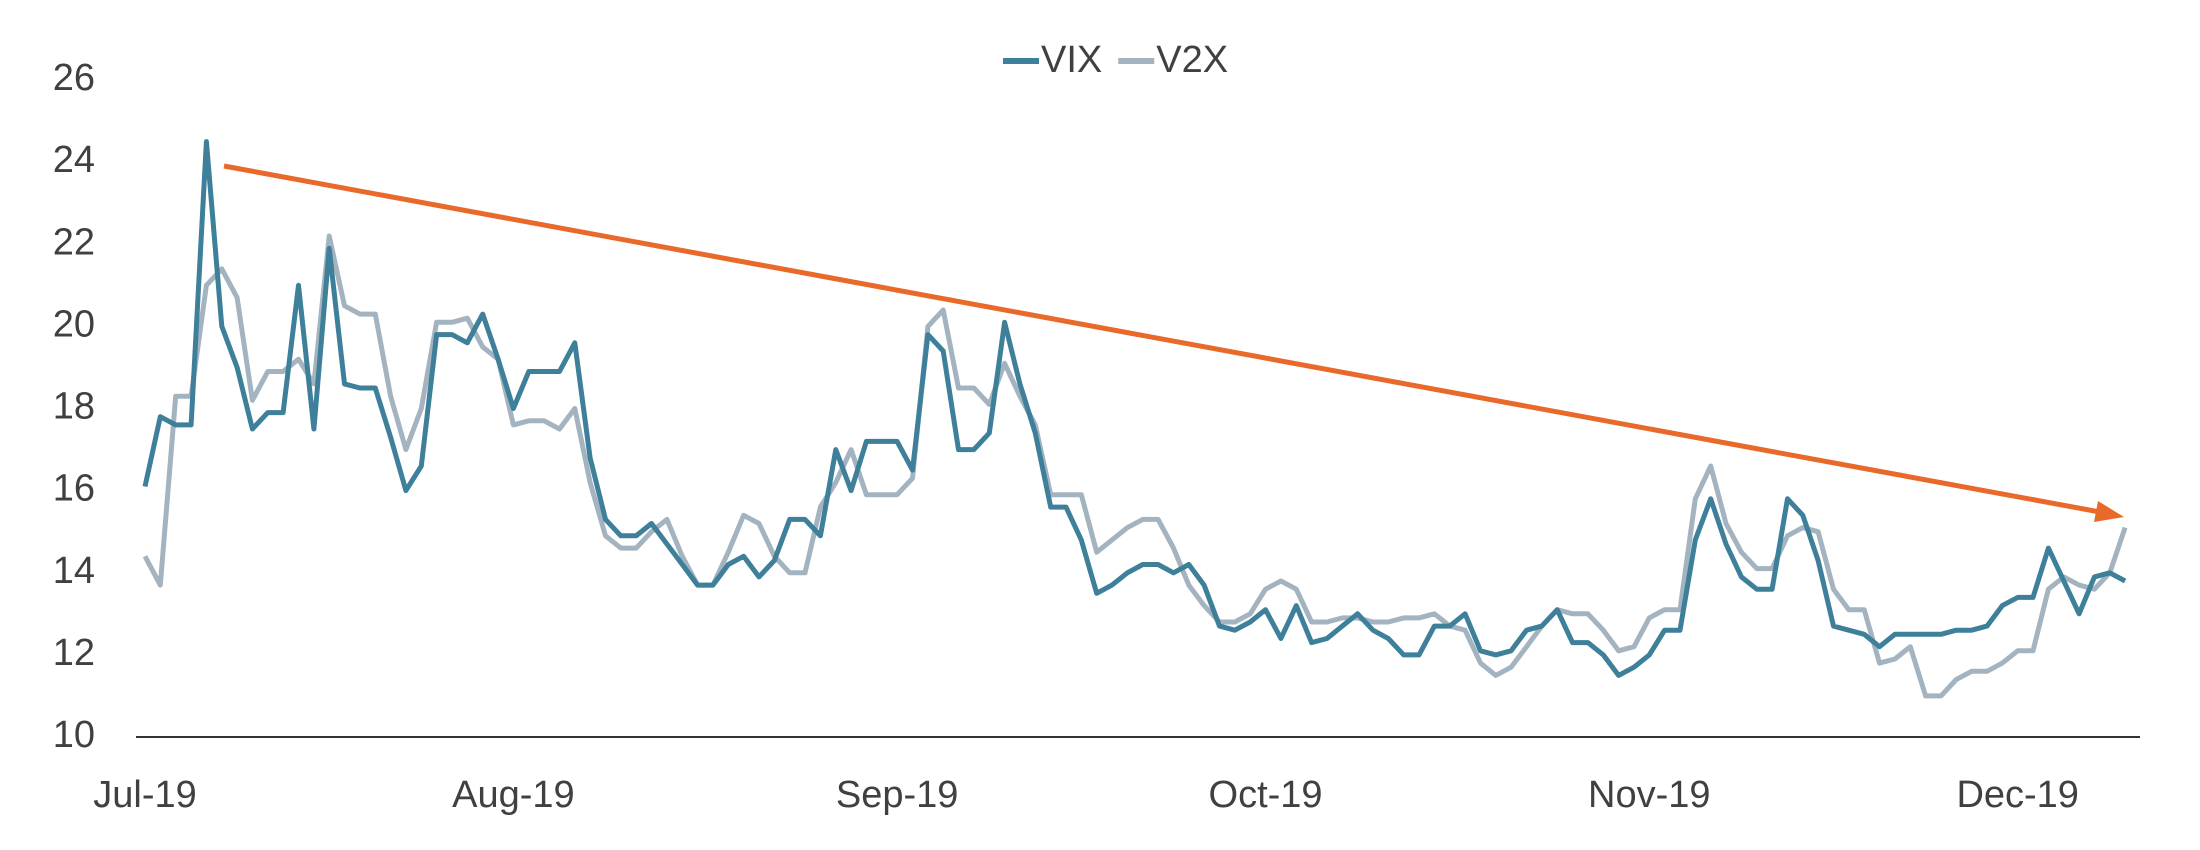  I want to click on y-tick-label: 14, so click(74, 571).